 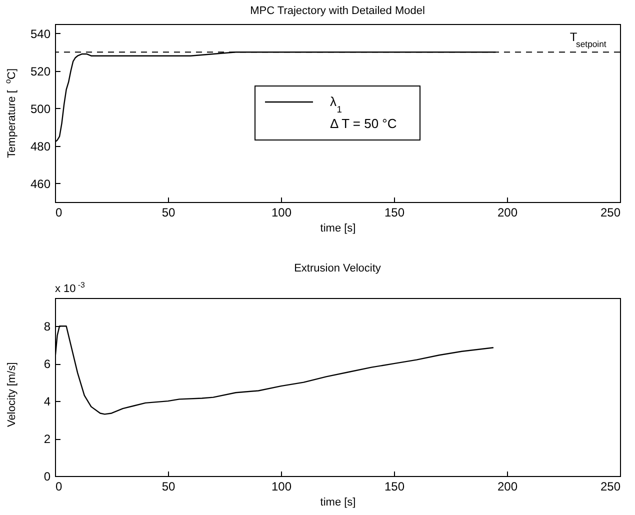 I want to click on y-tick-label: 540, so click(x=40, y=33).